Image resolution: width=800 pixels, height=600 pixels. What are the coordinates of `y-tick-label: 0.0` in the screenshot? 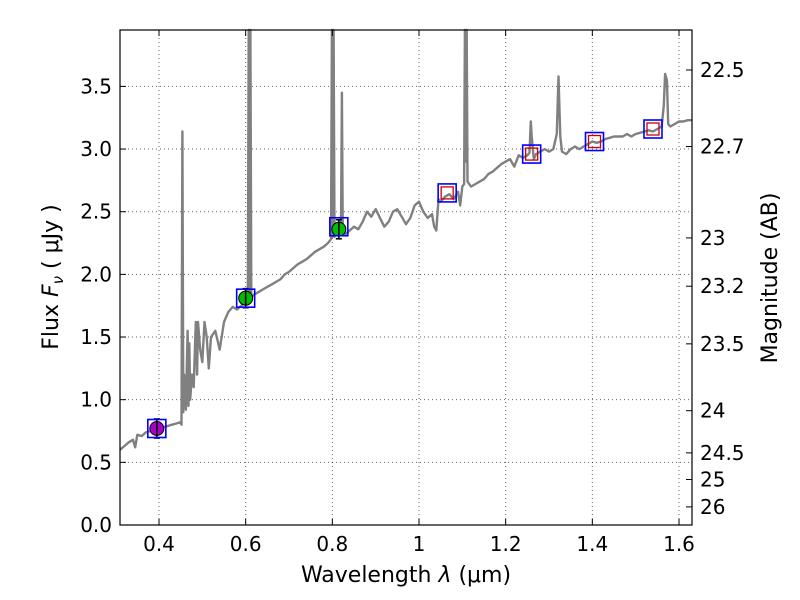 It's located at (96, 525).